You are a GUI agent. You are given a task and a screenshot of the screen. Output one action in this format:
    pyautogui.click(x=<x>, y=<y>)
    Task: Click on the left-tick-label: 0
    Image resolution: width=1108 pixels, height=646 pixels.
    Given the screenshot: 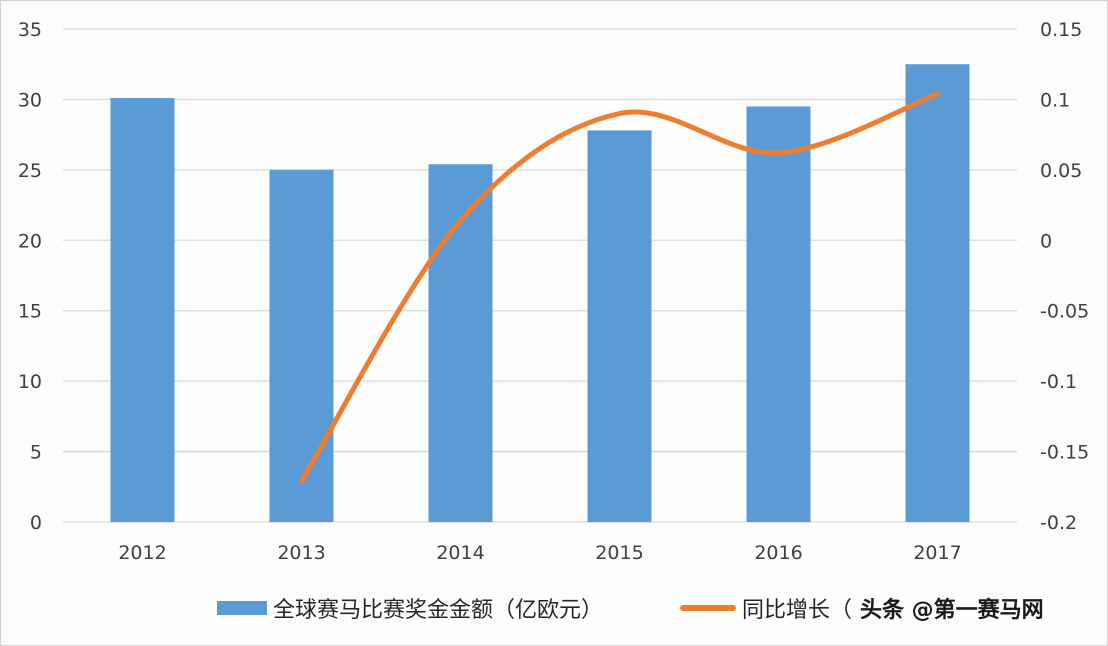 What is the action you would take?
    pyautogui.click(x=36, y=523)
    